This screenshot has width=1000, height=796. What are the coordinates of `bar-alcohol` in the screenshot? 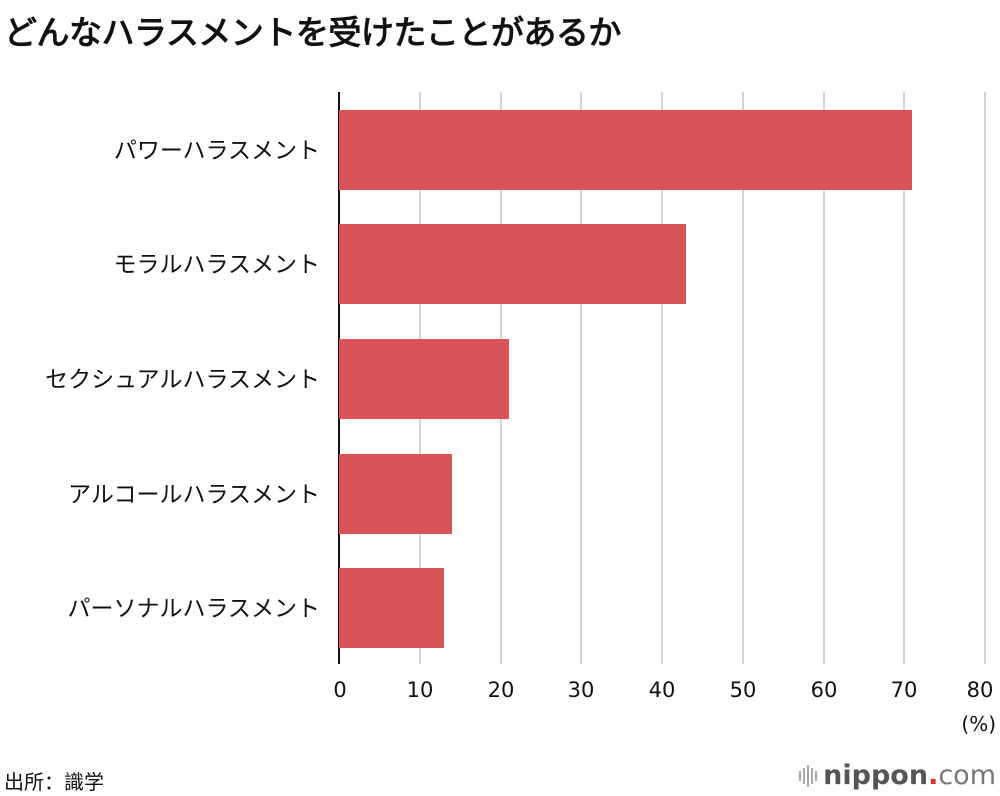 It's located at (396, 494).